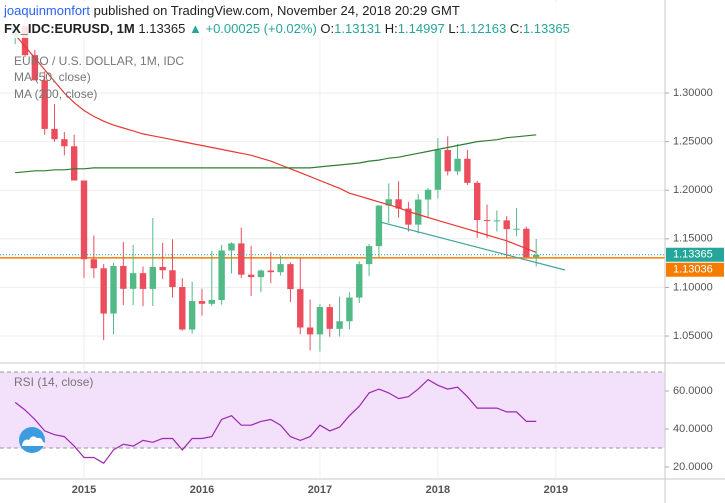  What do you see at coordinates (556, 490) in the screenshot?
I see `x-tick-label: 2019` at bounding box center [556, 490].